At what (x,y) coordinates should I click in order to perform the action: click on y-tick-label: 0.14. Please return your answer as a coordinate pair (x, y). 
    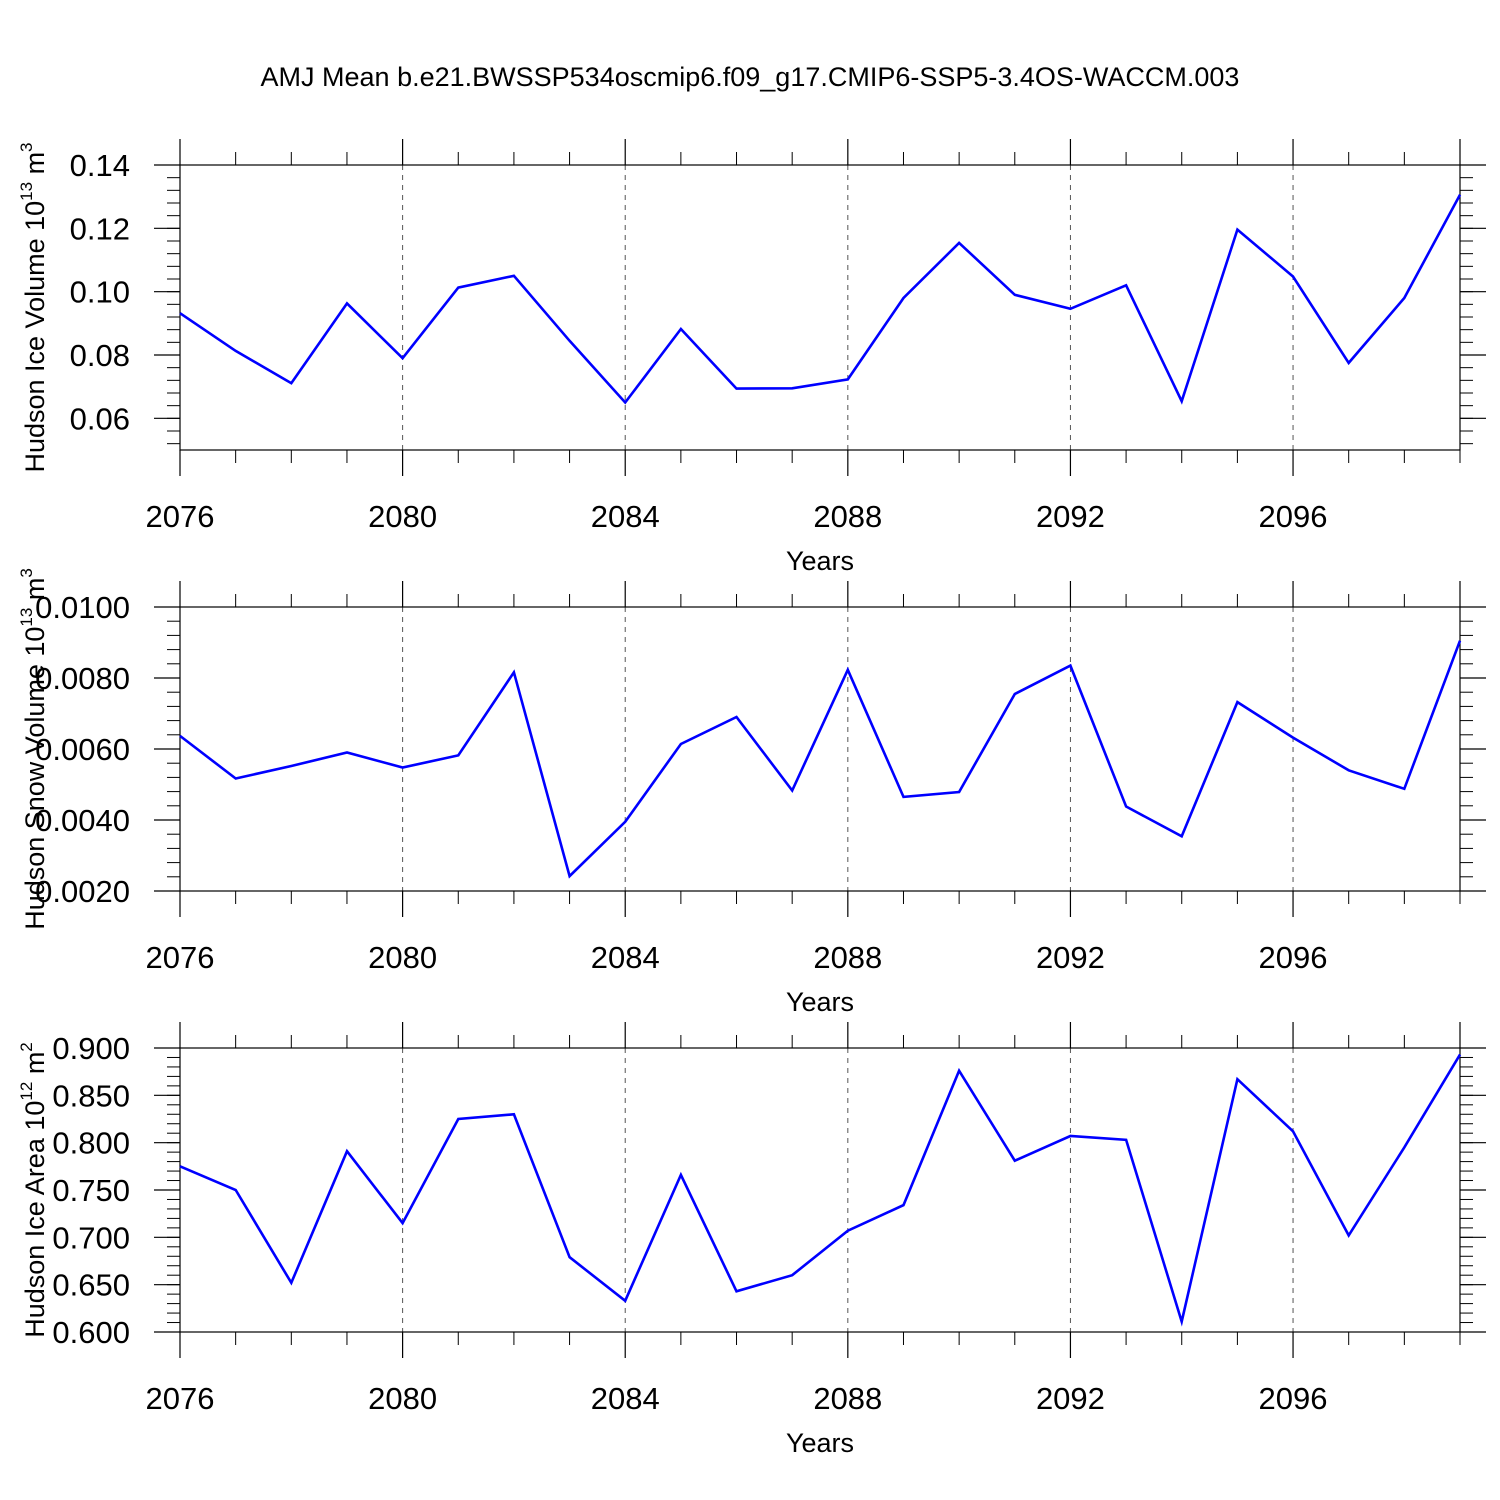
    Looking at the image, I should click on (100, 165).